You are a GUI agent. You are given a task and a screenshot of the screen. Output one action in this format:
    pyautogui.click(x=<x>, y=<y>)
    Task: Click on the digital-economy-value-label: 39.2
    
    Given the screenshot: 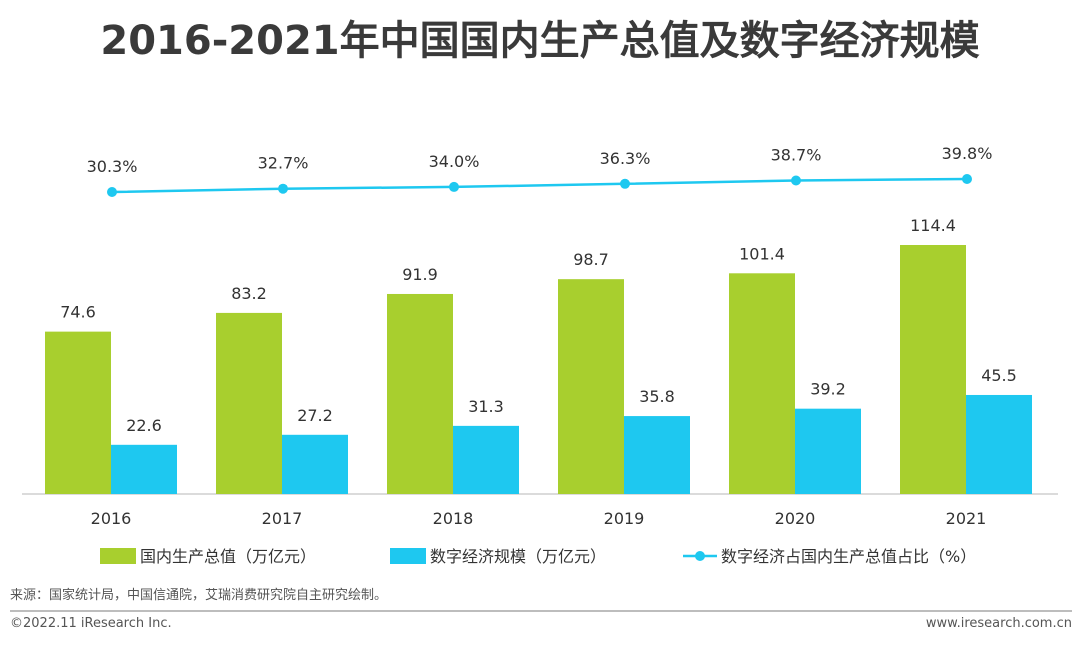 What is the action you would take?
    pyautogui.click(x=828, y=389)
    